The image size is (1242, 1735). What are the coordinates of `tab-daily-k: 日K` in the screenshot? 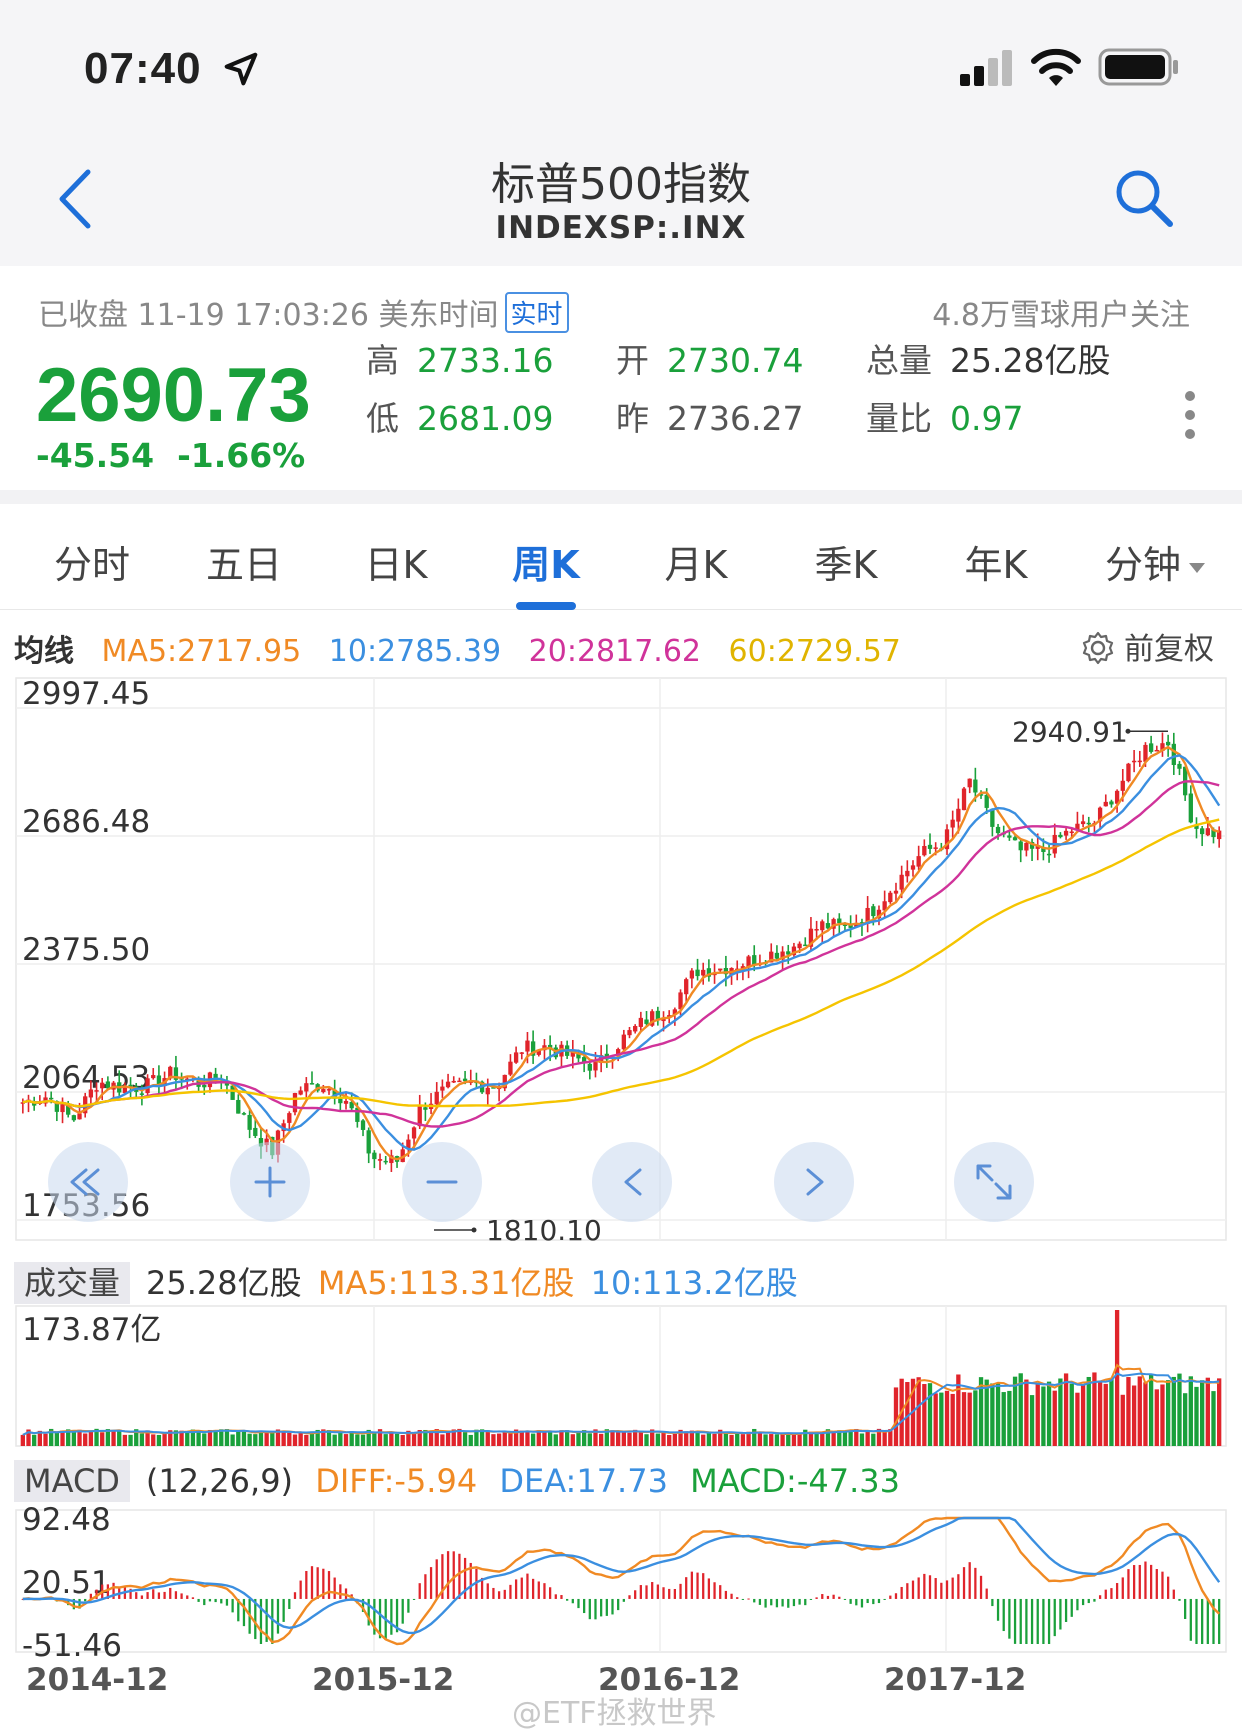 It's located at (396, 565).